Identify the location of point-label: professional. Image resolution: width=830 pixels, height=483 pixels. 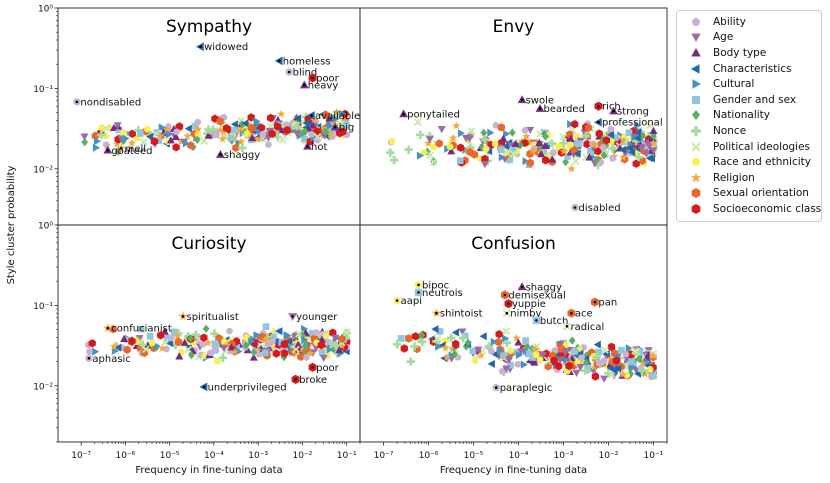
(632, 123).